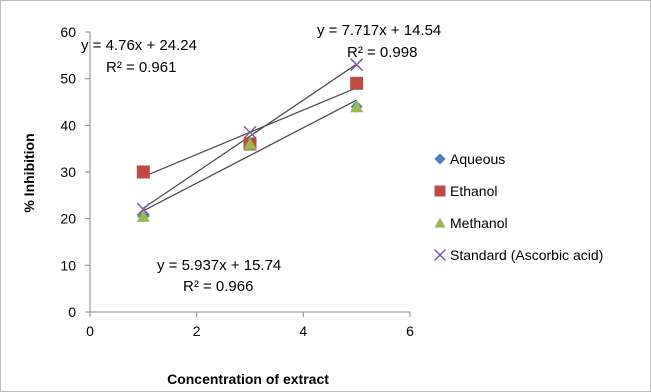 This screenshot has width=651, height=392. What do you see at coordinates (526, 255) in the screenshot?
I see `legend-label: Standard (Ascorbic acid)` at bounding box center [526, 255].